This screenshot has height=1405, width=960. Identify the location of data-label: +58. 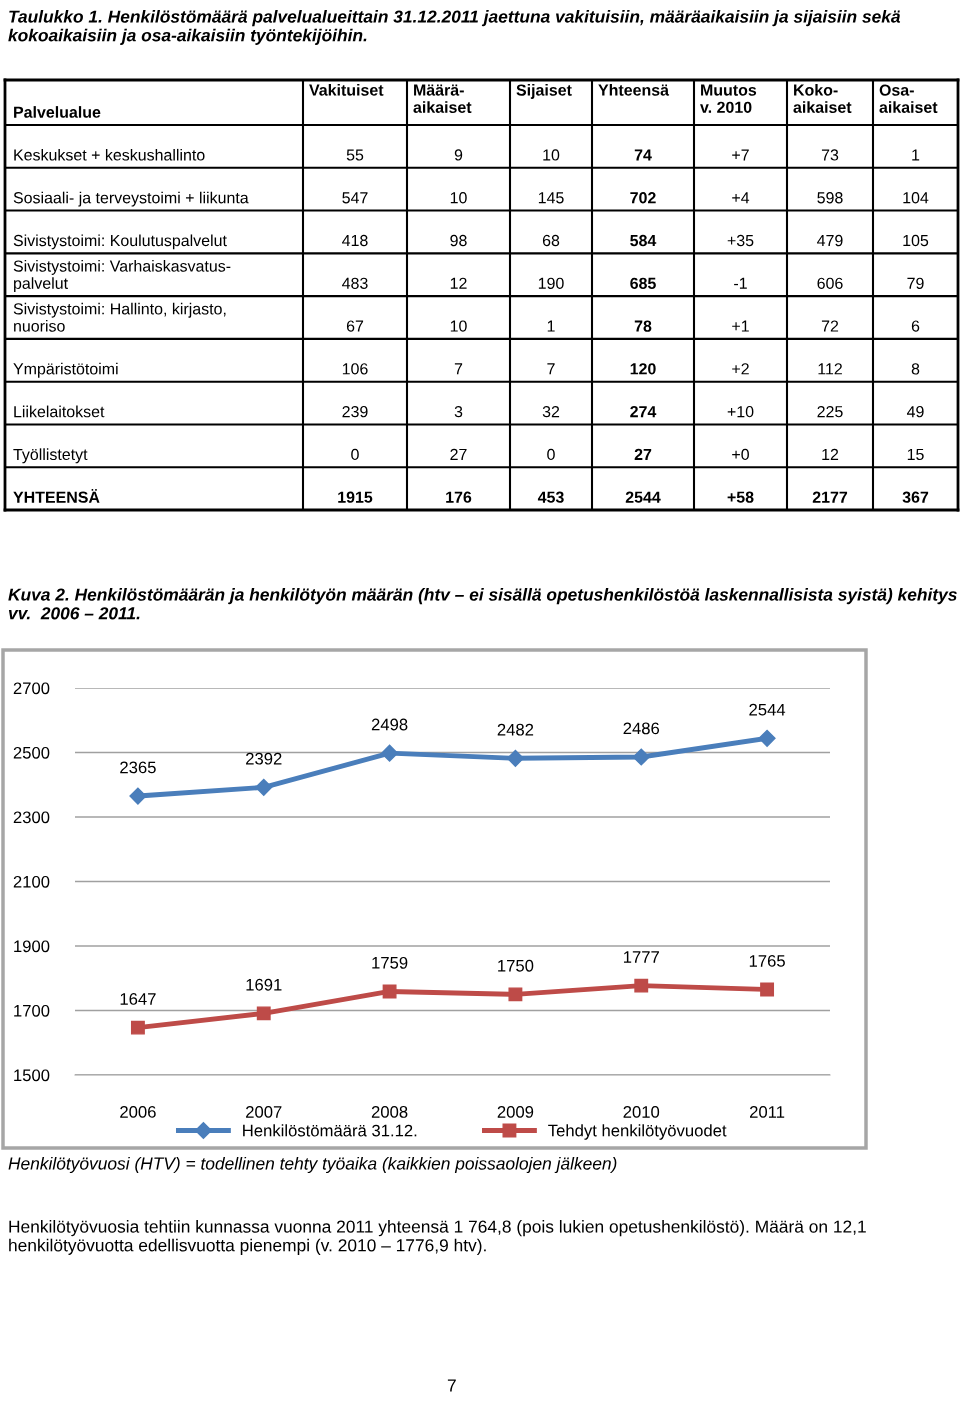
(740, 497).